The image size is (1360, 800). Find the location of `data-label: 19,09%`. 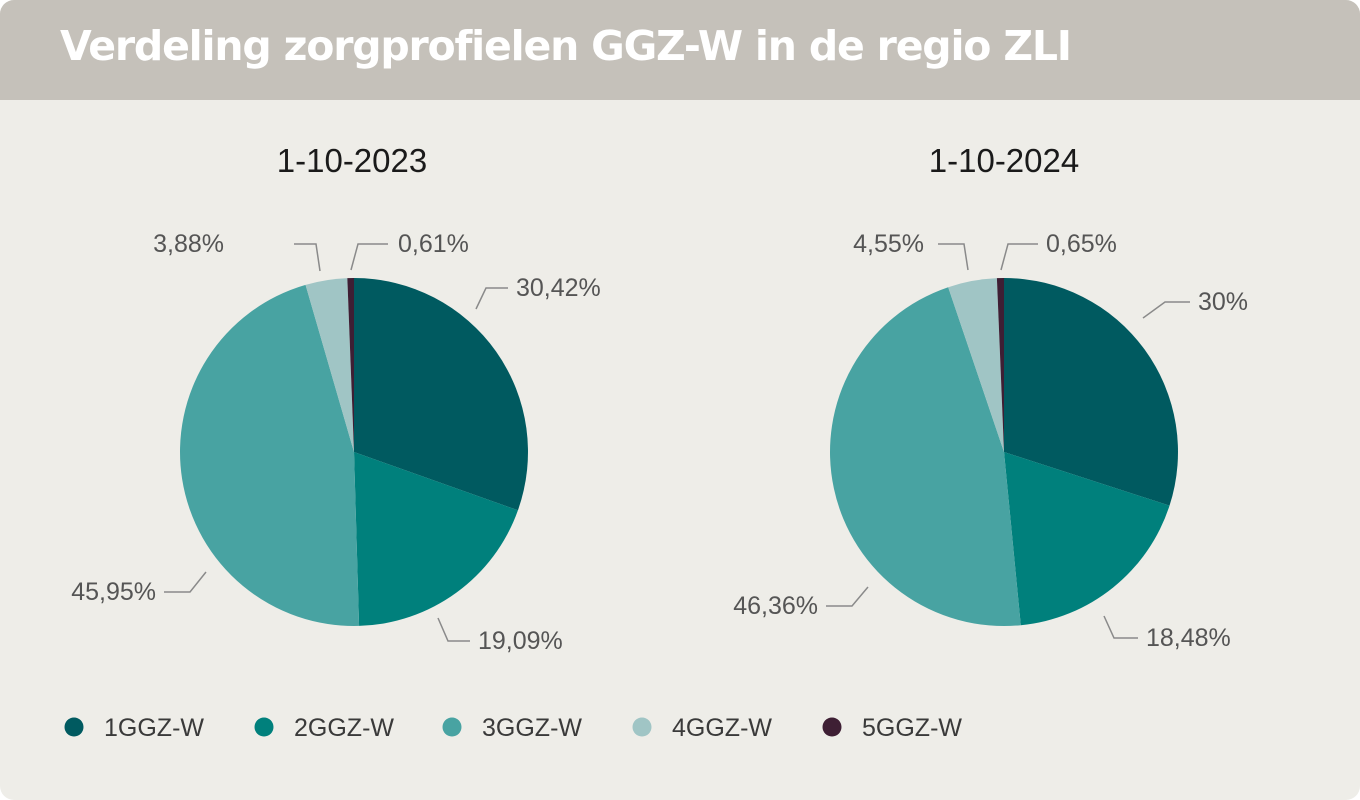

data-label: 19,09% is located at coordinates (520, 641).